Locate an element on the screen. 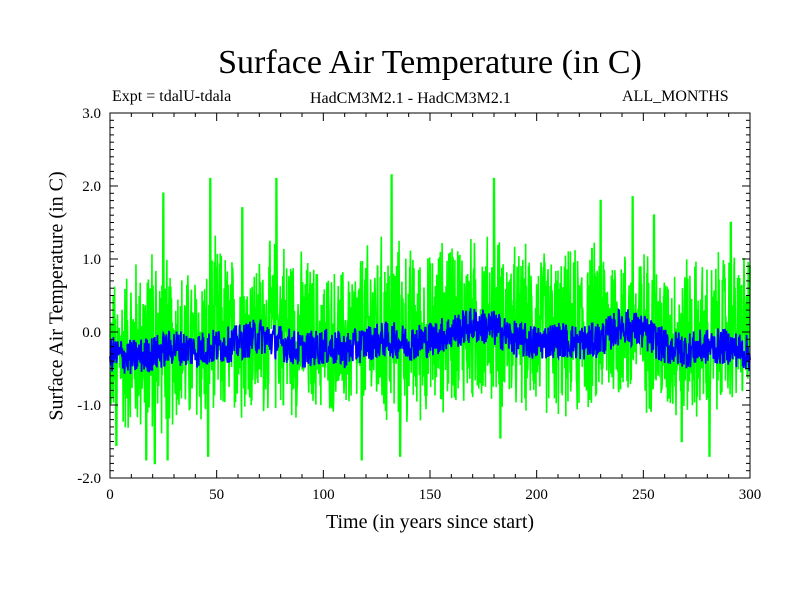  y-tick-label: 3.0 is located at coordinates (91, 114).